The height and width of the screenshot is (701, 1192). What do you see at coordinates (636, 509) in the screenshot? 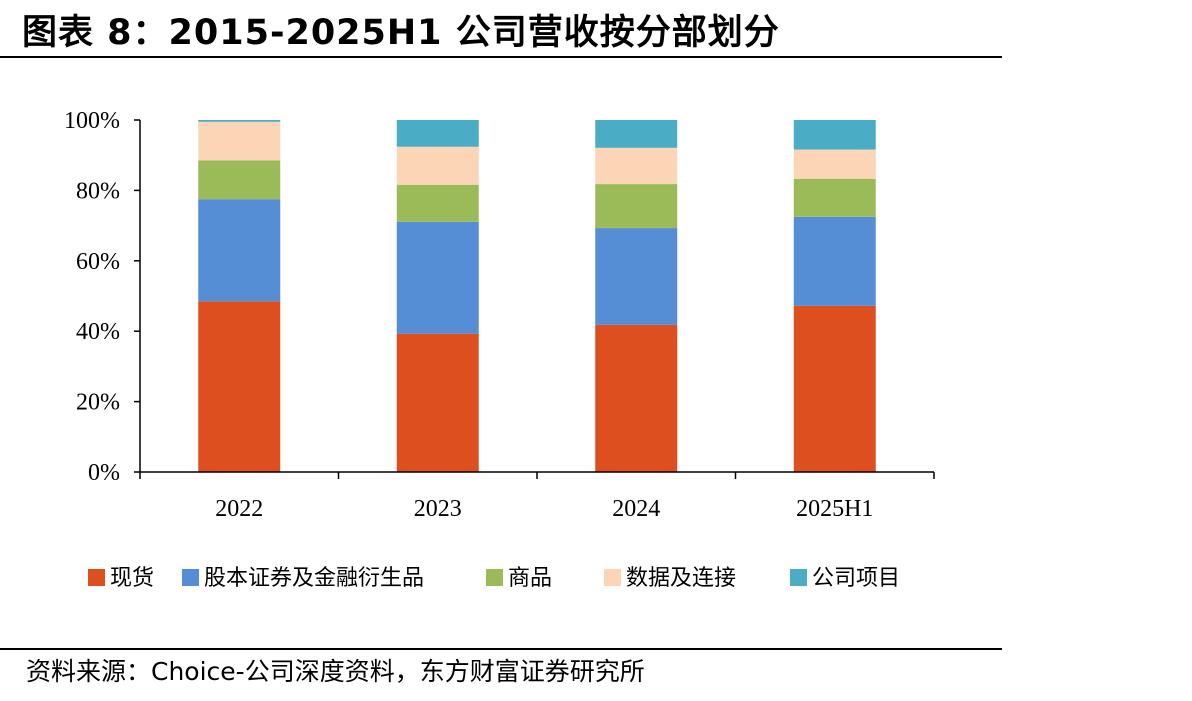
I see `x-tick-label: 2024` at bounding box center [636, 509].